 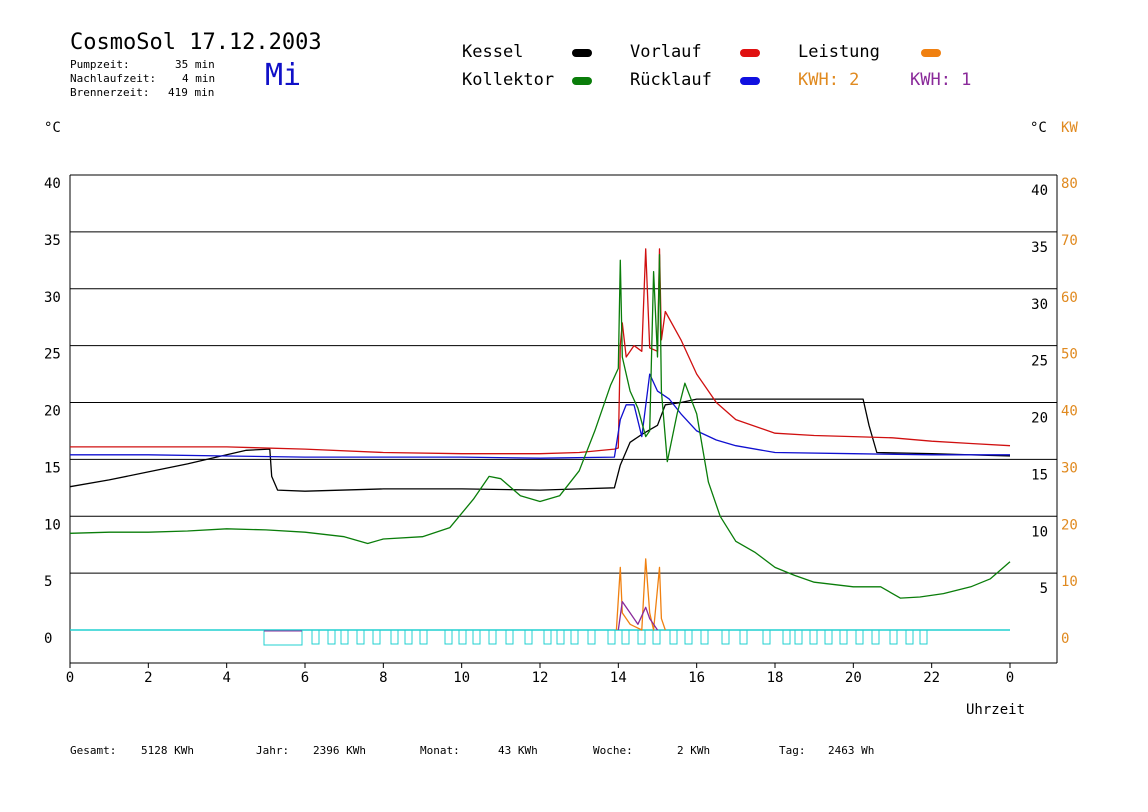 What do you see at coordinates (839, 52) in the screenshot?
I see `legend-leistung-label: Leistung` at bounding box center [839, 52].